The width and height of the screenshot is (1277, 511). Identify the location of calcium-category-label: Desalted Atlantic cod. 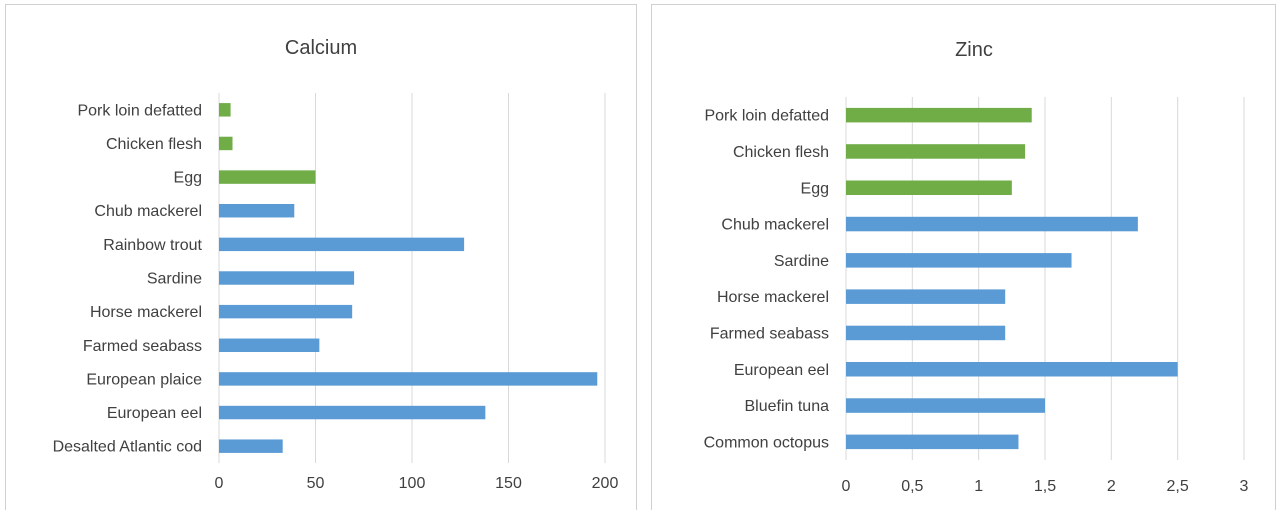
(127, 447).